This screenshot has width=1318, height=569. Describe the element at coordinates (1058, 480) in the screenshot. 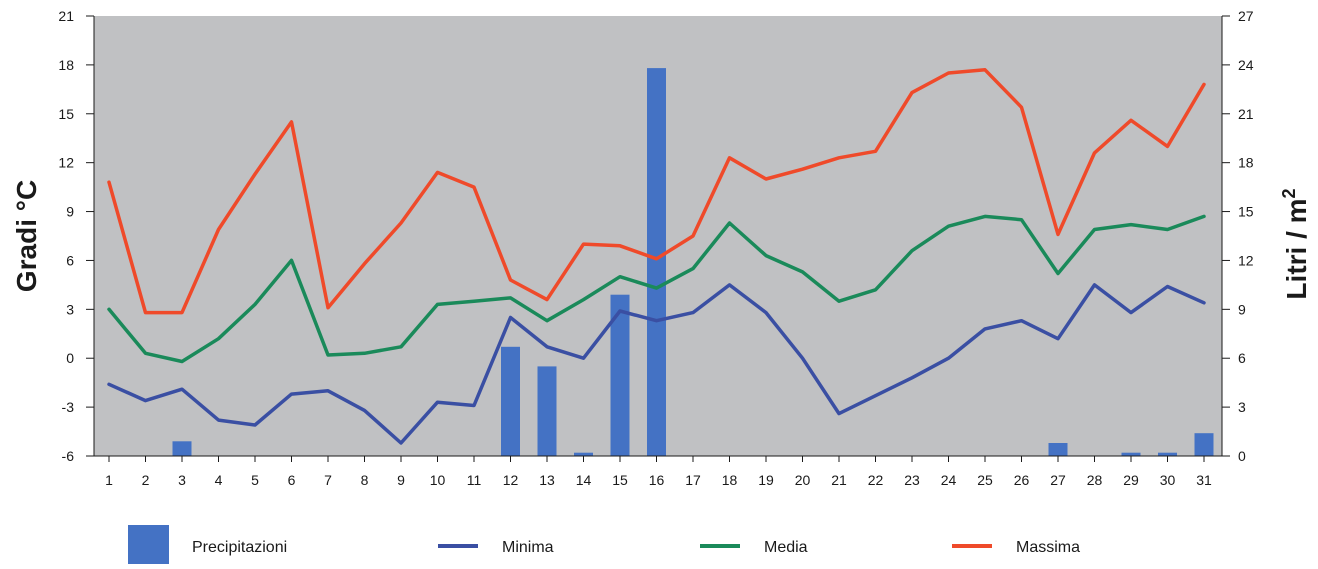

I see `x-tick-label: 27` at that location.